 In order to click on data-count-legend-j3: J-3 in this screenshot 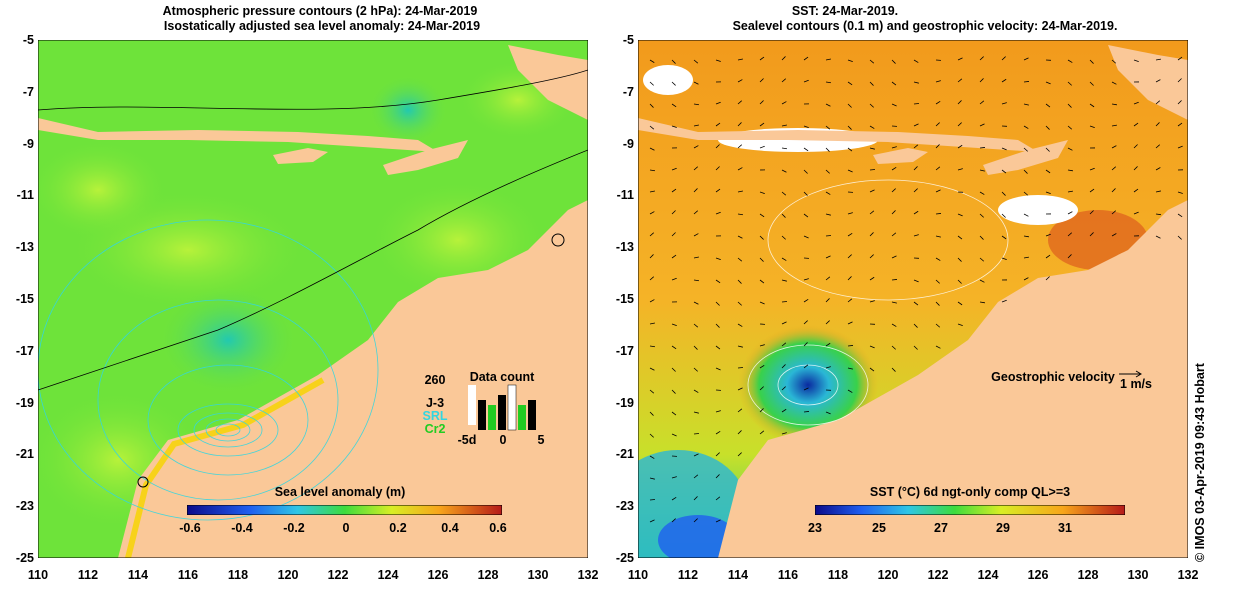, I will do `click(435, 403)`.